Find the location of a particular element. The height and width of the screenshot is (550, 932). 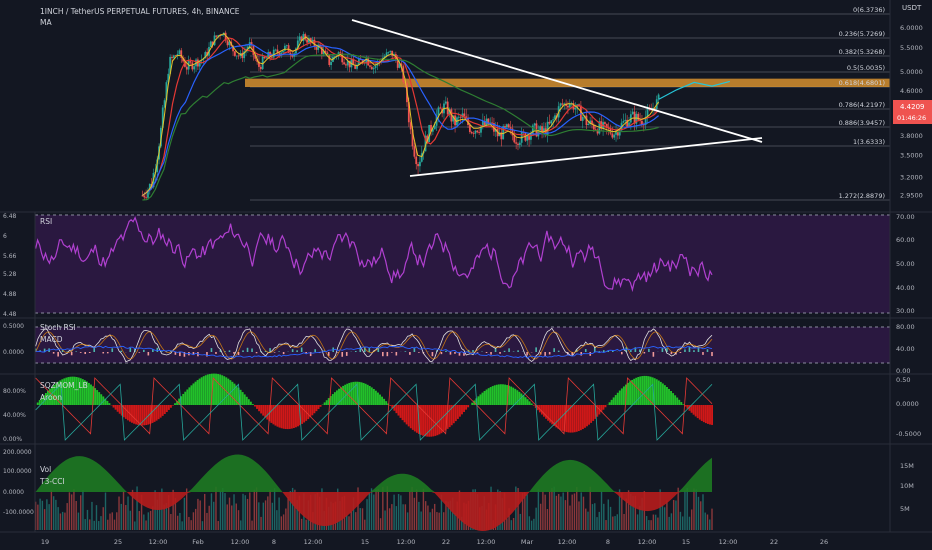

aroon-down-line is located at coordinates (374, 412).